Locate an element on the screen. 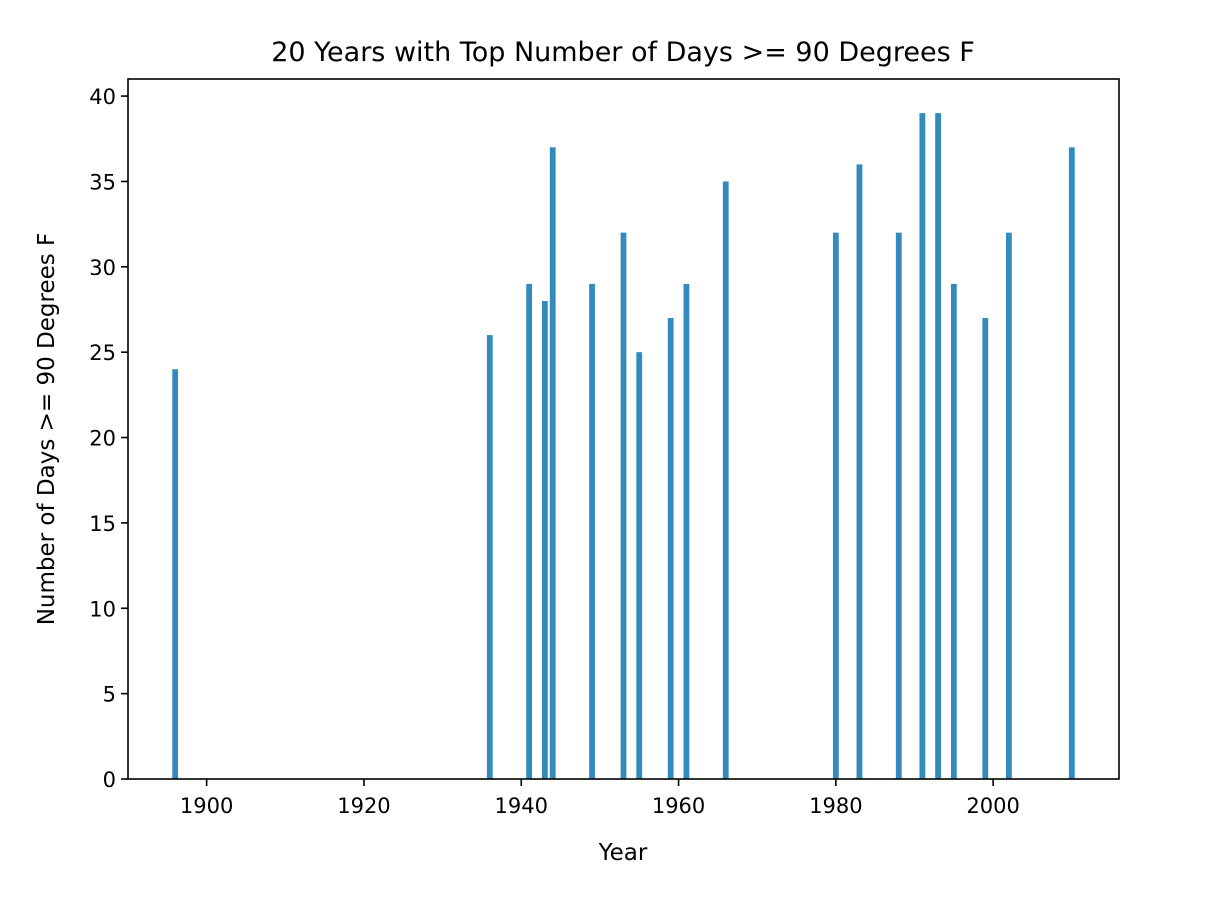 Image resolution: width=1210 pixels, height=910 pixels. x-tick-label-2000: 2000 is located at coordinates (992, 806).